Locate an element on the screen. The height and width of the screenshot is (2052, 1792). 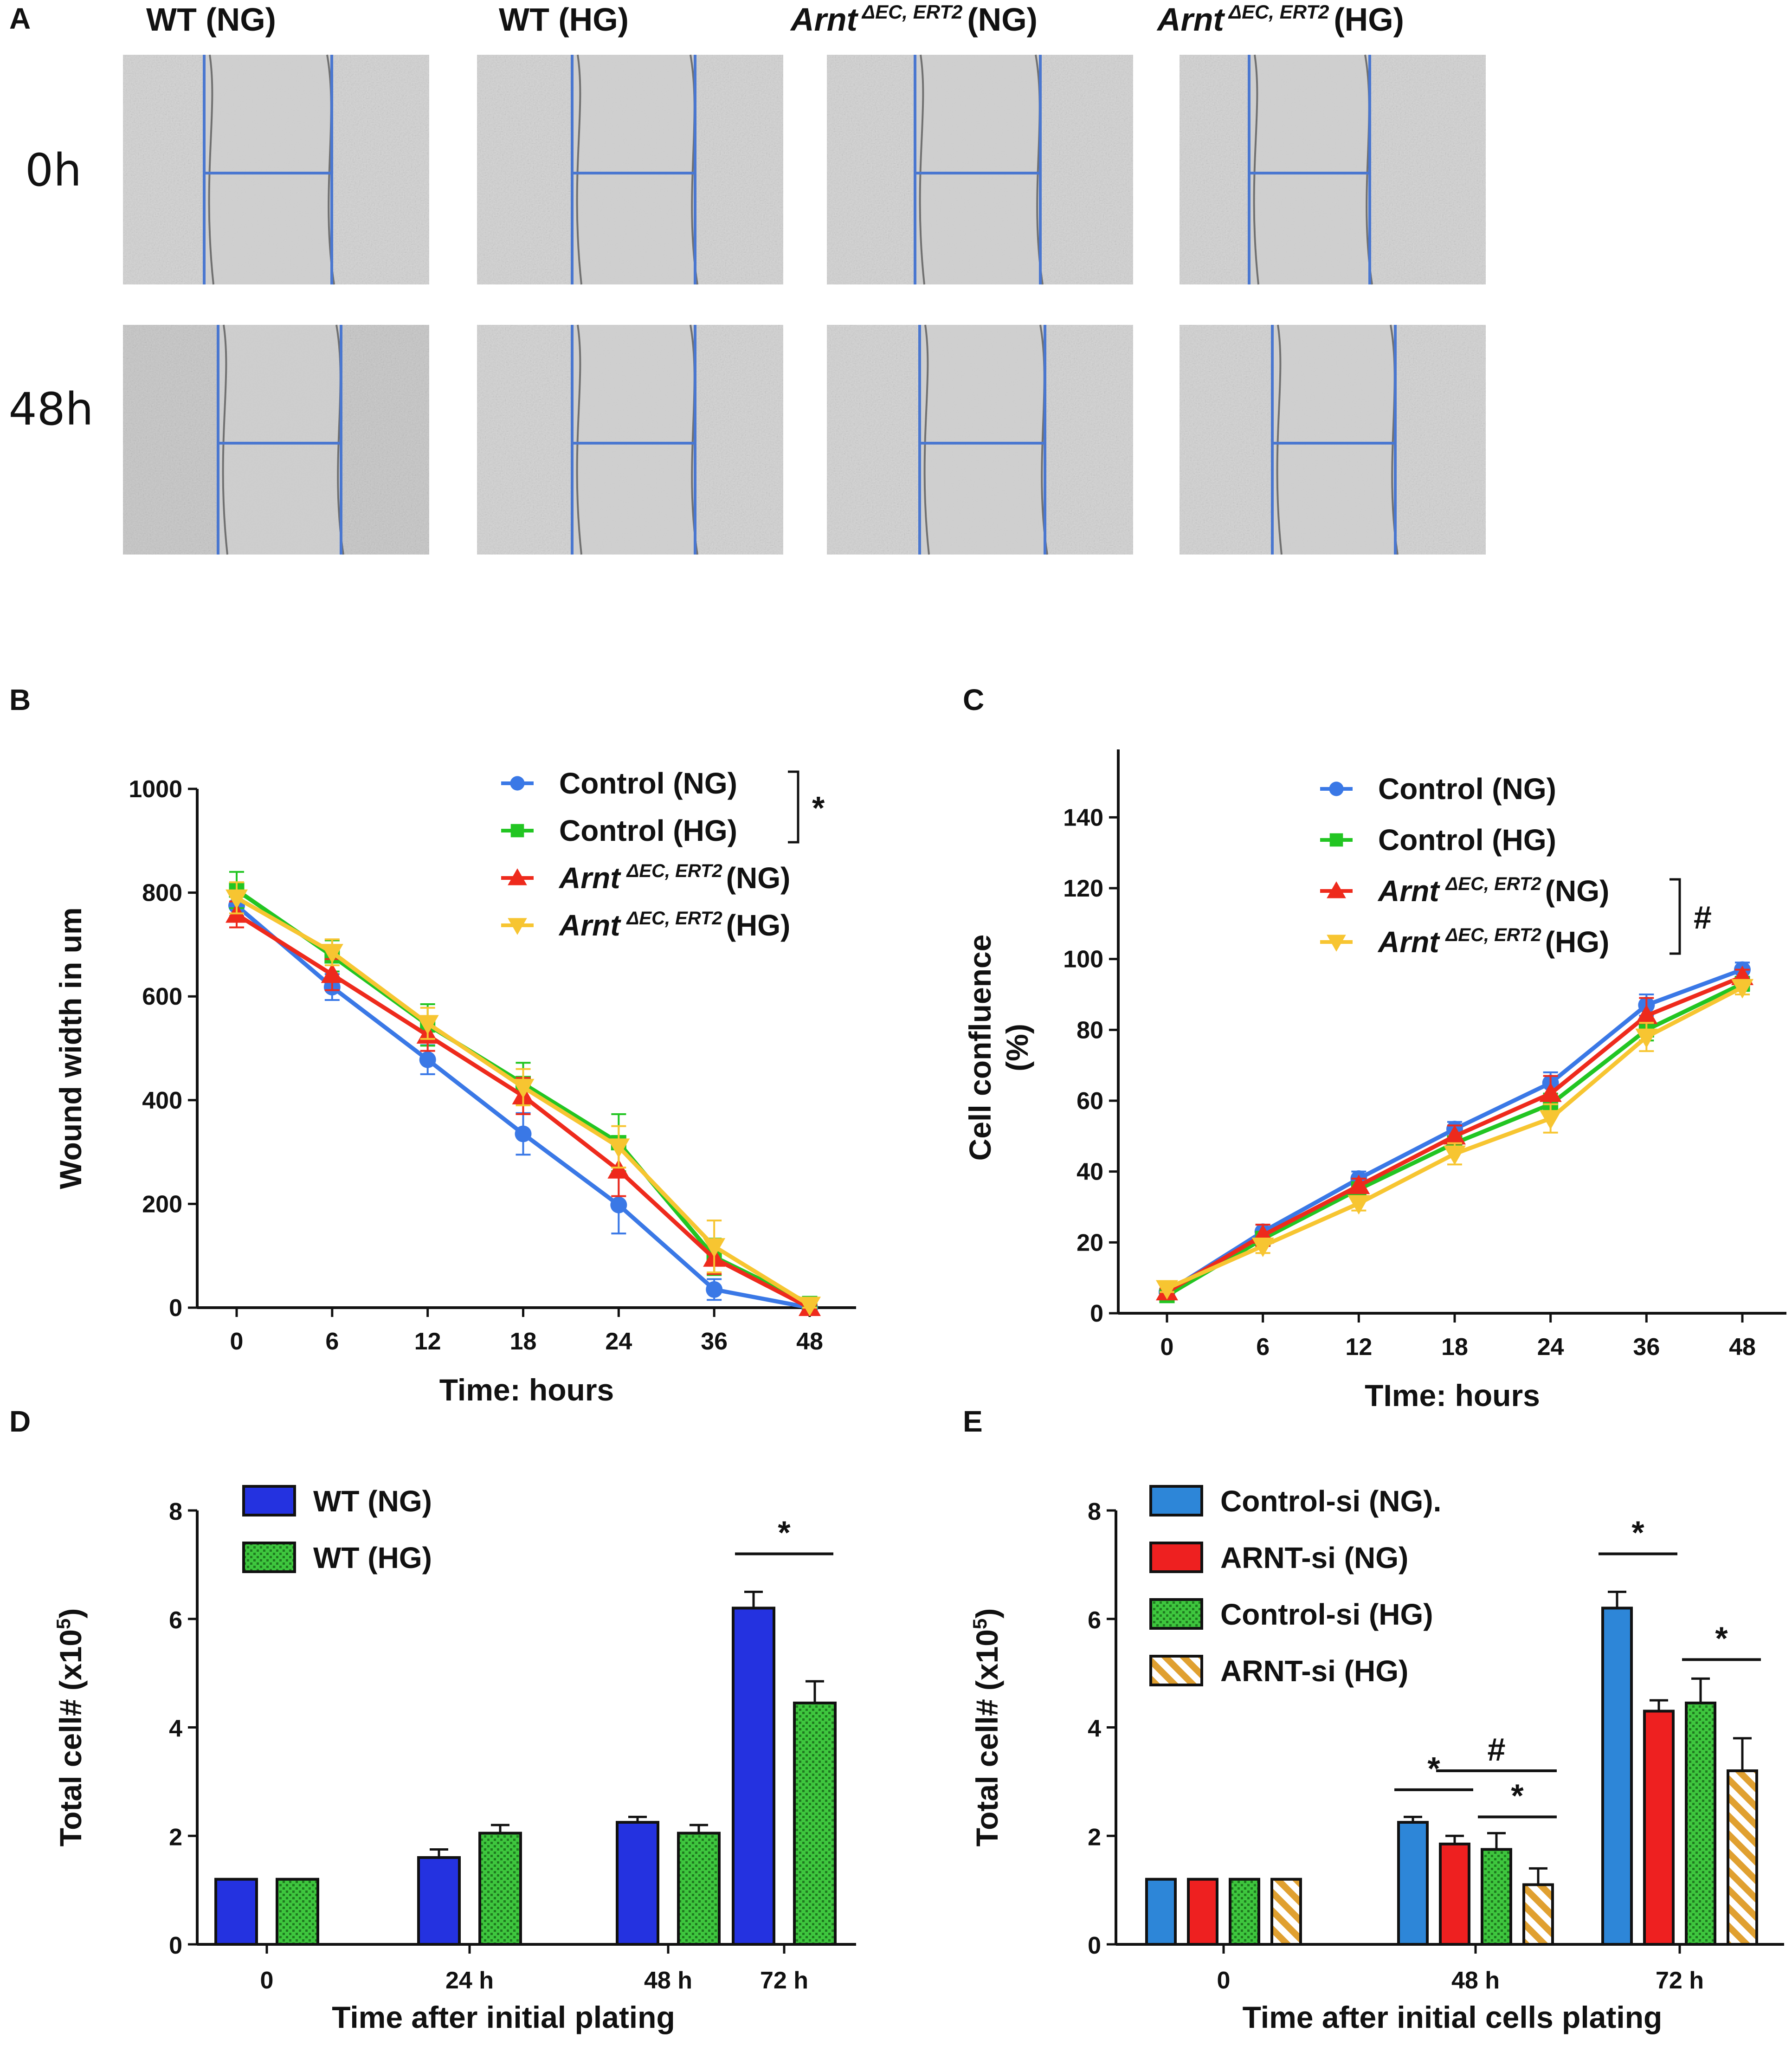
column-header-arnt-hg: Arnt ΔEC, ERT2 (HG) is located at coordinates (1280, 19).